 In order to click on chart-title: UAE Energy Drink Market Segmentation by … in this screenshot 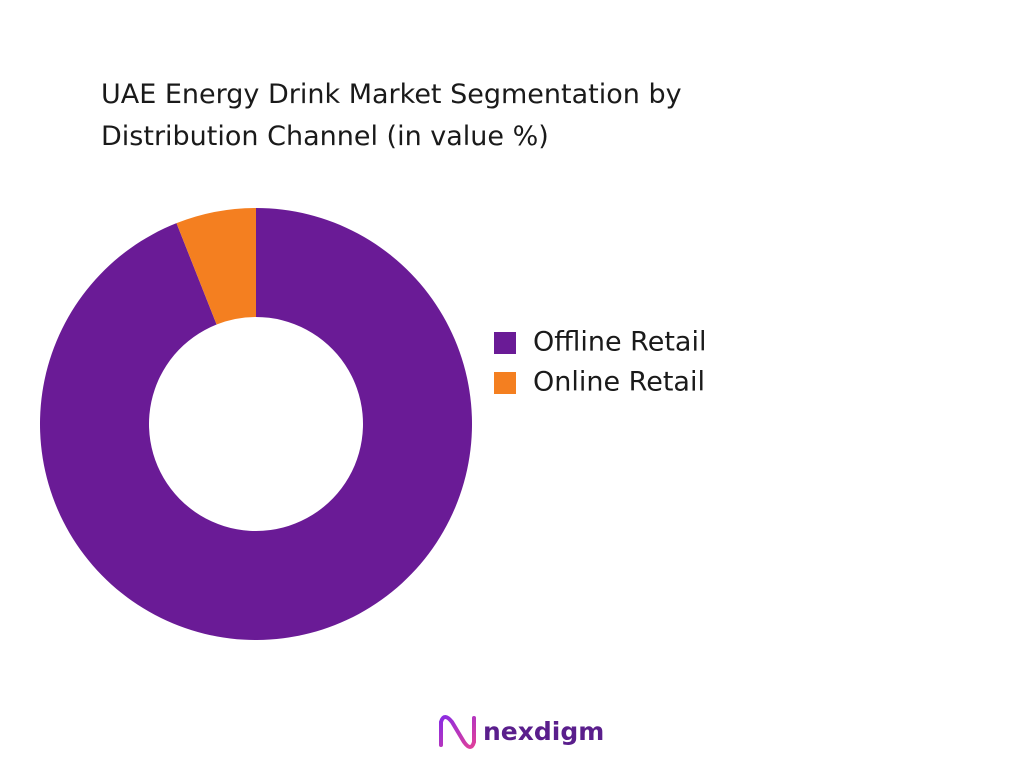, I will do `click(391, 115)`.